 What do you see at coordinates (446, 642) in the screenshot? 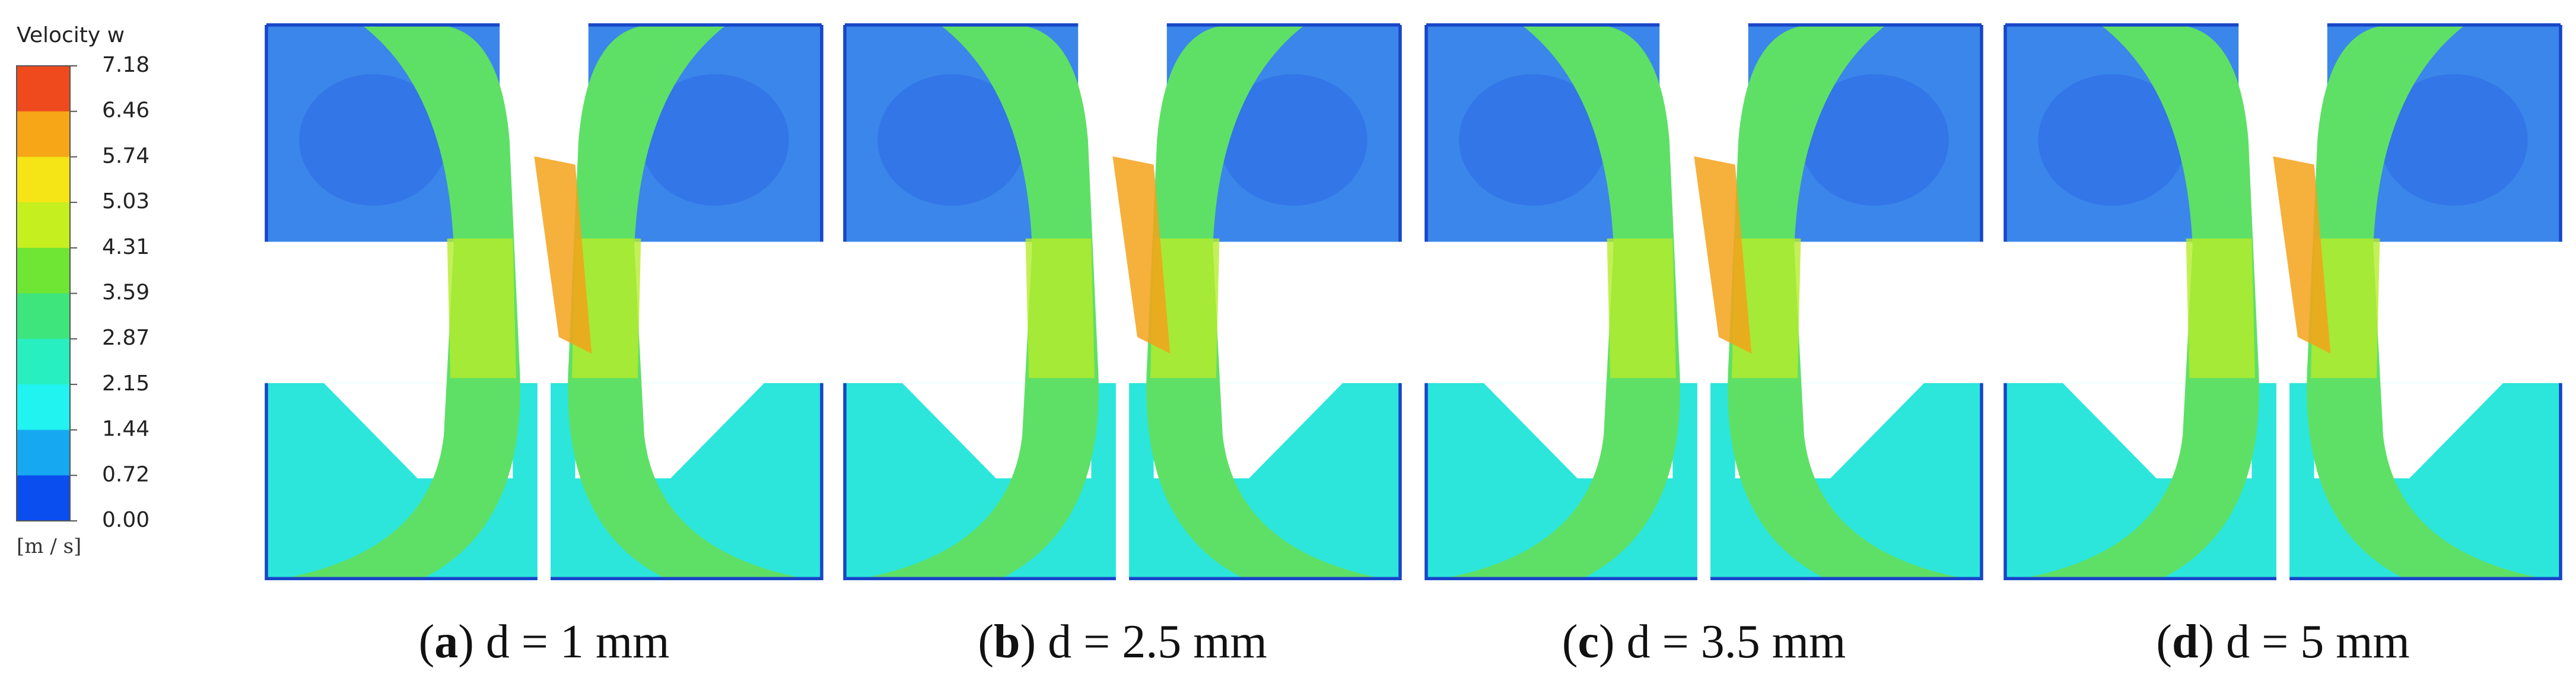
I see `caption-part: a` at bounding box center [446, 642].